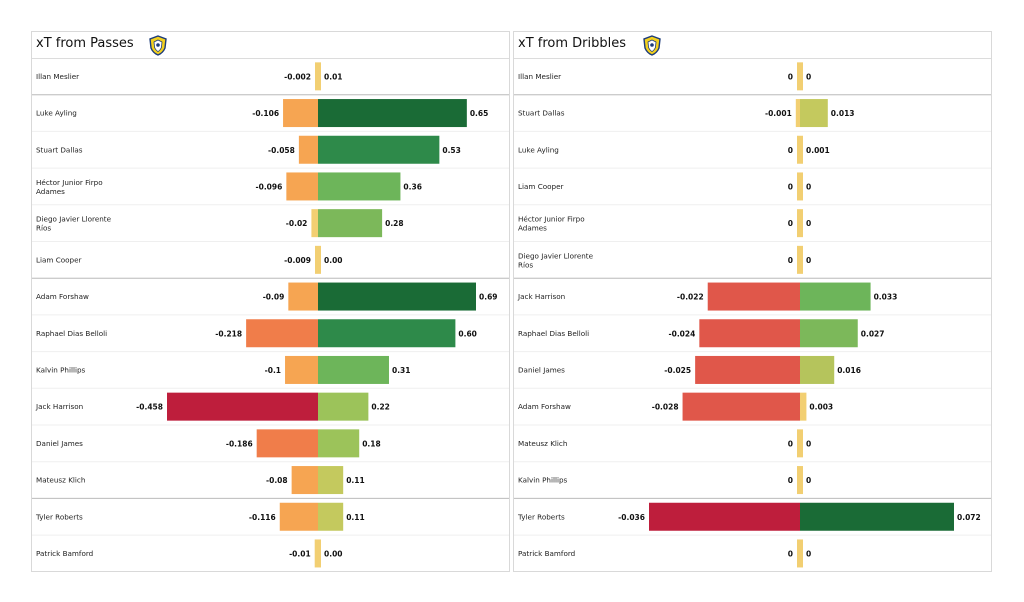 Image resolution: width=1024 pixels, height=602 pixels. Describe the element at coordinates (239, 443) in the screenshot. I see `negative-value-label: -0.186` at that location.